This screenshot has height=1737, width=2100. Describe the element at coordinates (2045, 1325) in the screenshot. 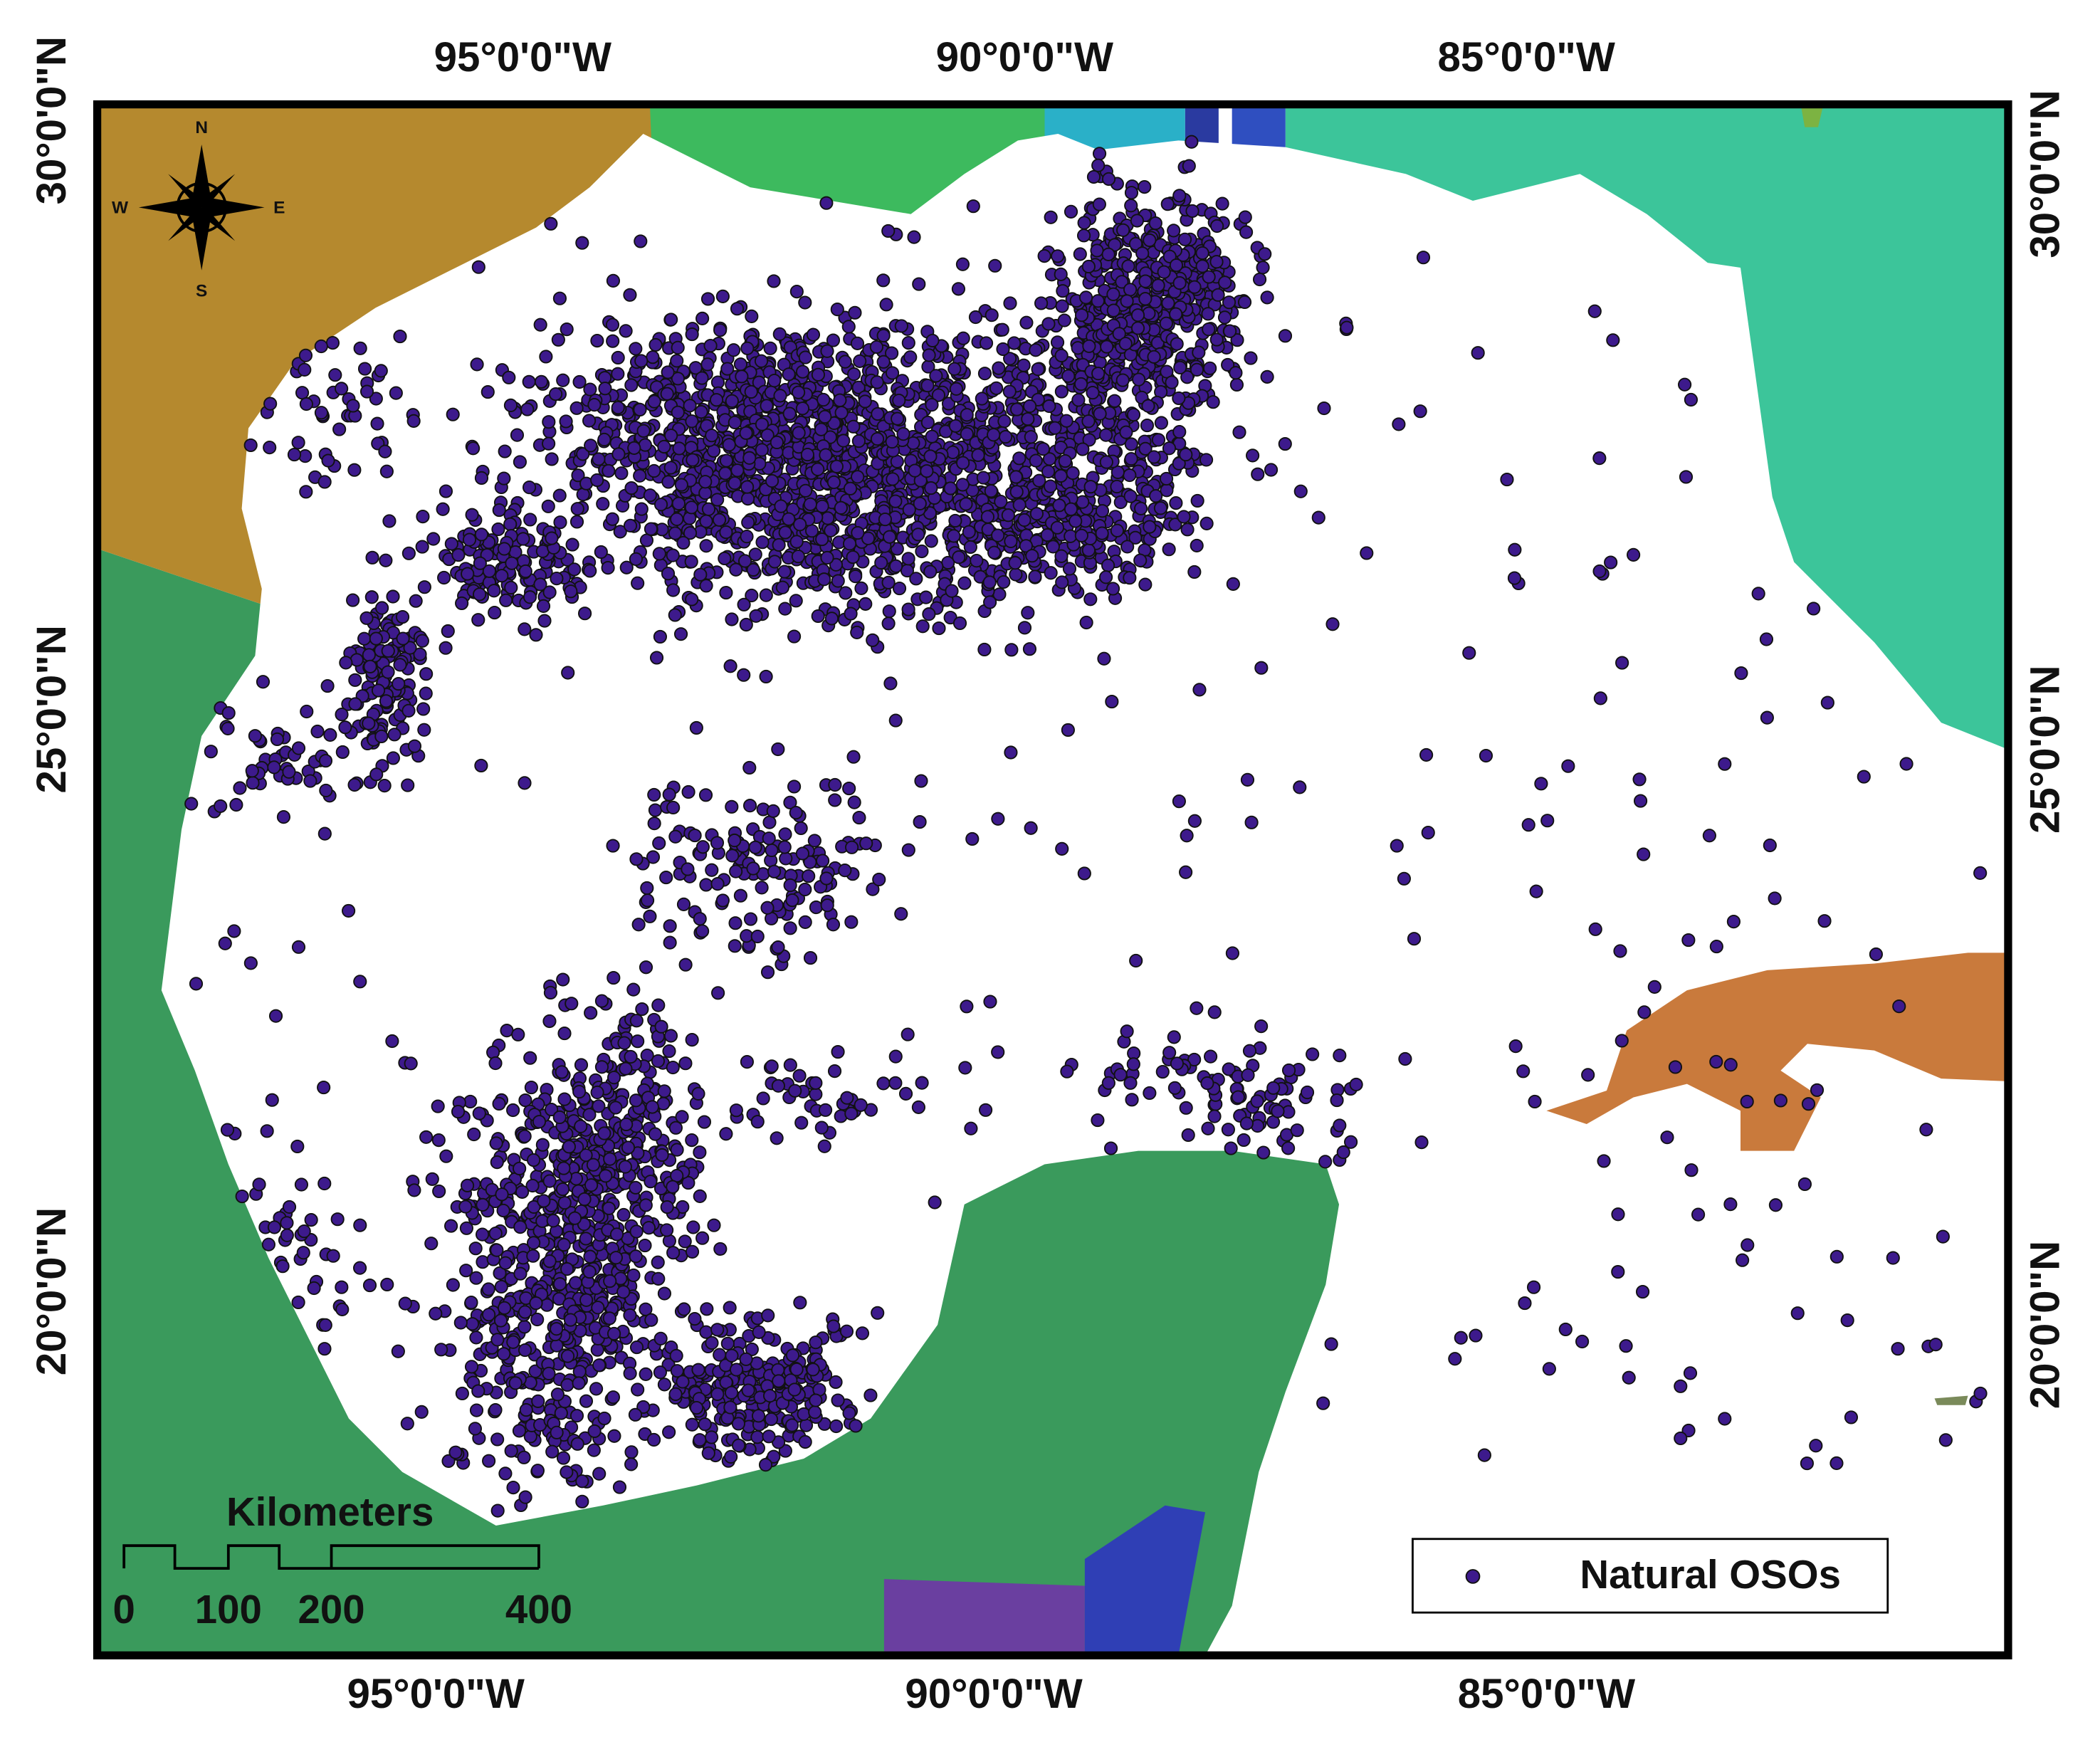

I see `graticule-label: 20°0'0"N` at that location.